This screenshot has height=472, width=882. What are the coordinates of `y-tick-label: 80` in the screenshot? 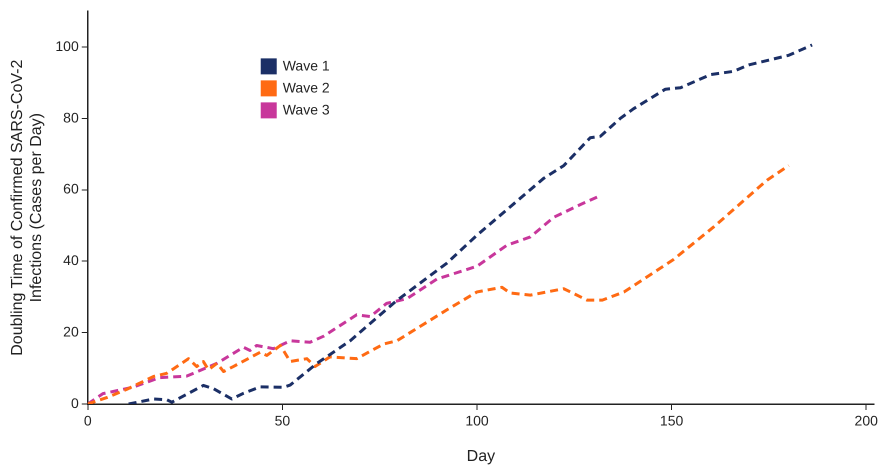 It's located at (71, 117).